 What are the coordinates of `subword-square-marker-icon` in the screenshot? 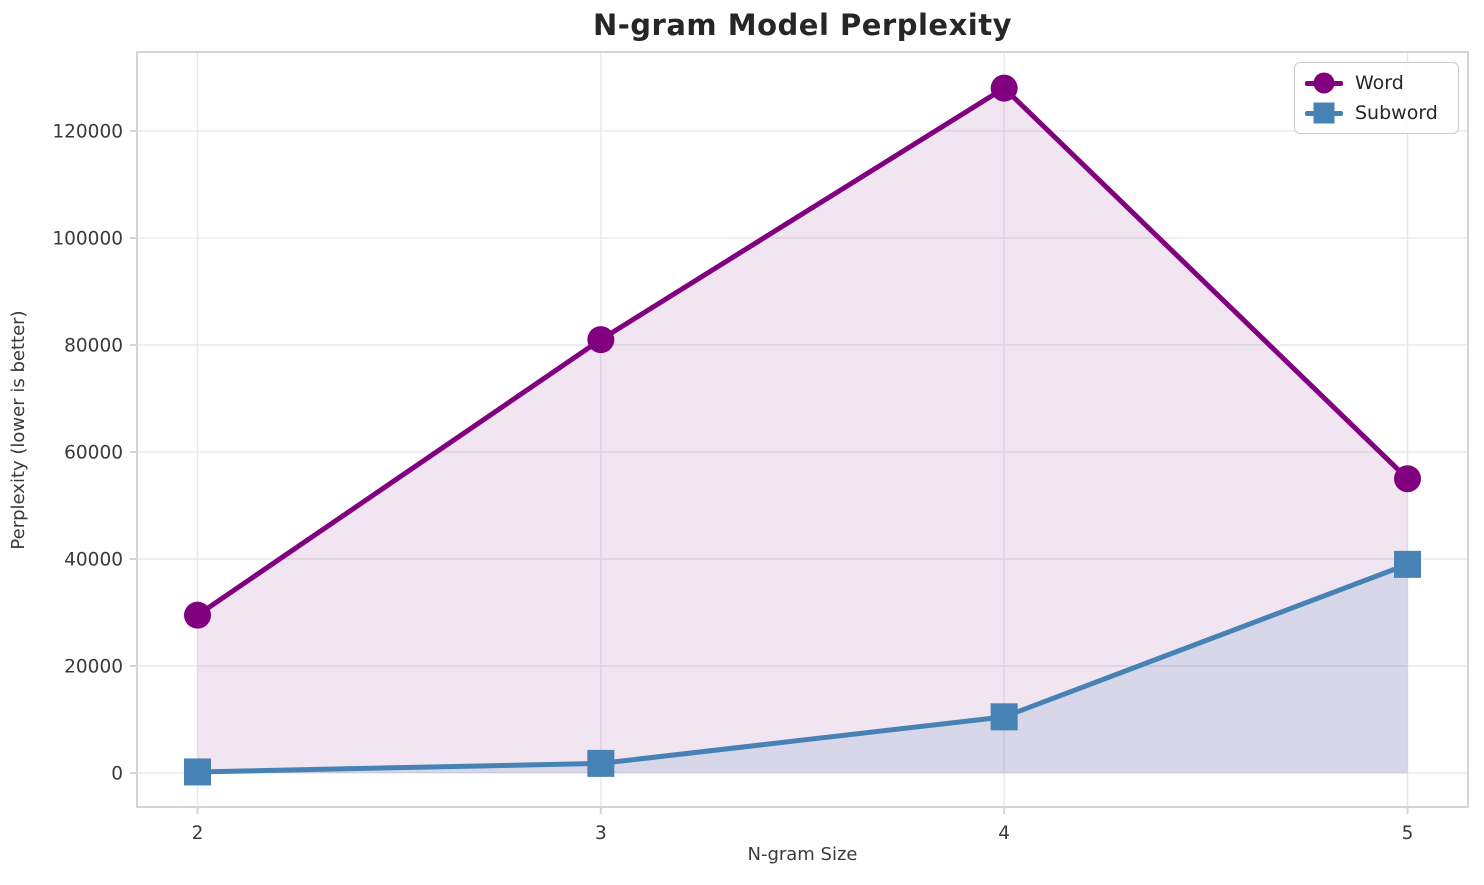 It's located at (1324, 113).